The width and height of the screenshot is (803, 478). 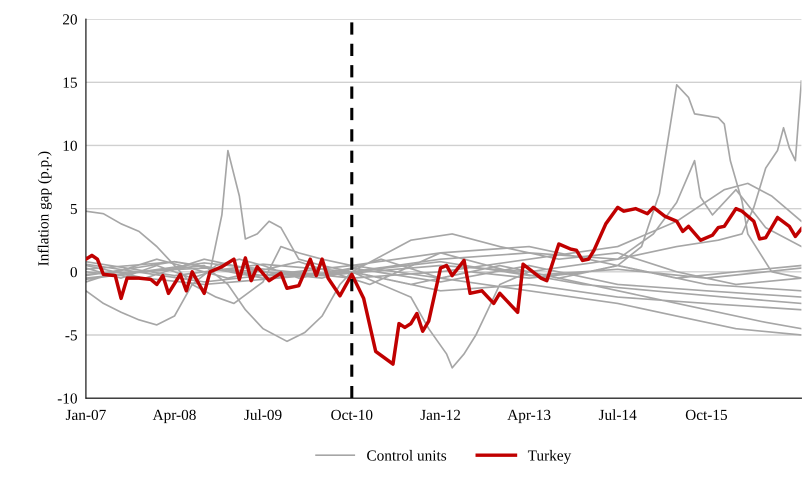 What do you see at coordinates (528, 417) in the screenshot?
I see `x-tick-label: Apr-13` at bounding box center [528, 417].